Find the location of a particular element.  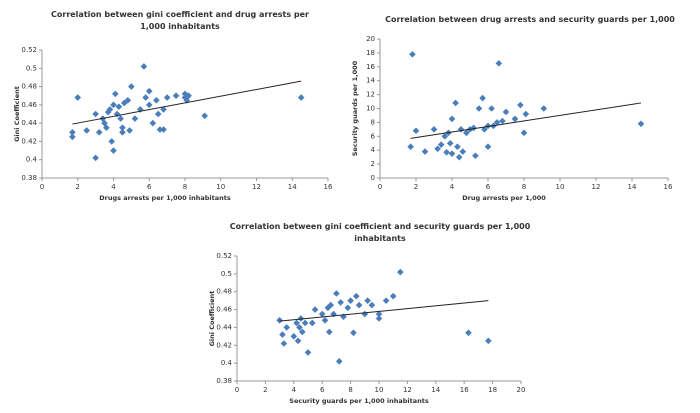

y-tick-label: 14 is located at coordinates (370, 81).